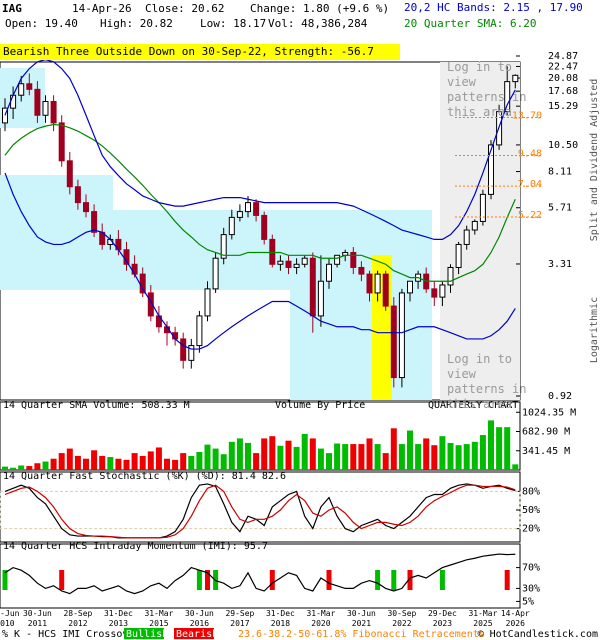 Image resolution: width=600 pixels, height=640 pixels. Describe the element at coordinates (549, 412) in the screenshot. I see `y-tick-label: 1024.35 M` at that location.